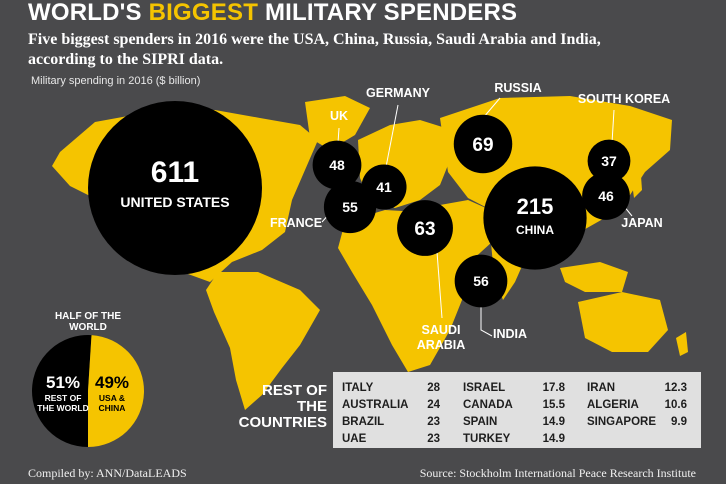 This screenshot has width=726, height=484. I want to click on map-greenland, so click(337, 123).